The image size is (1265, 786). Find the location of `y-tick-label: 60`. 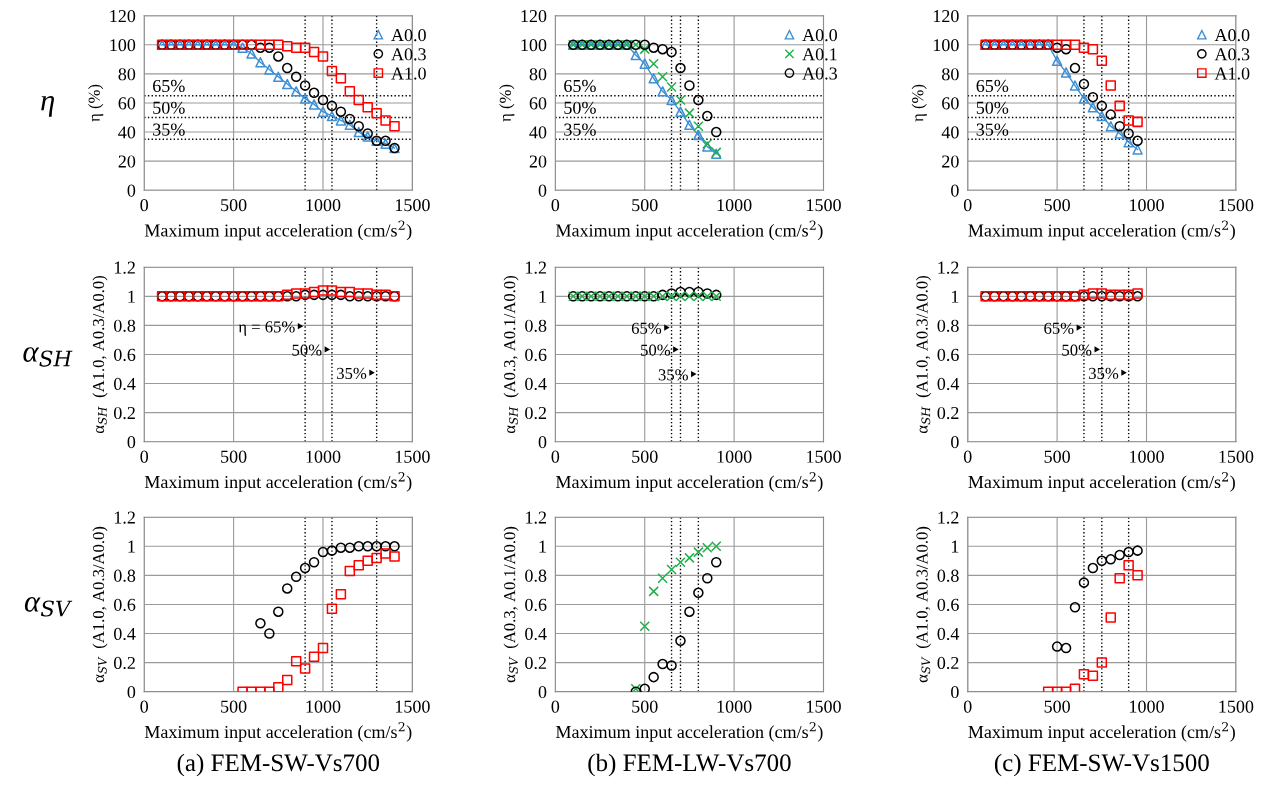

y-tick-label: 60 is located at coordinates (950, 103).